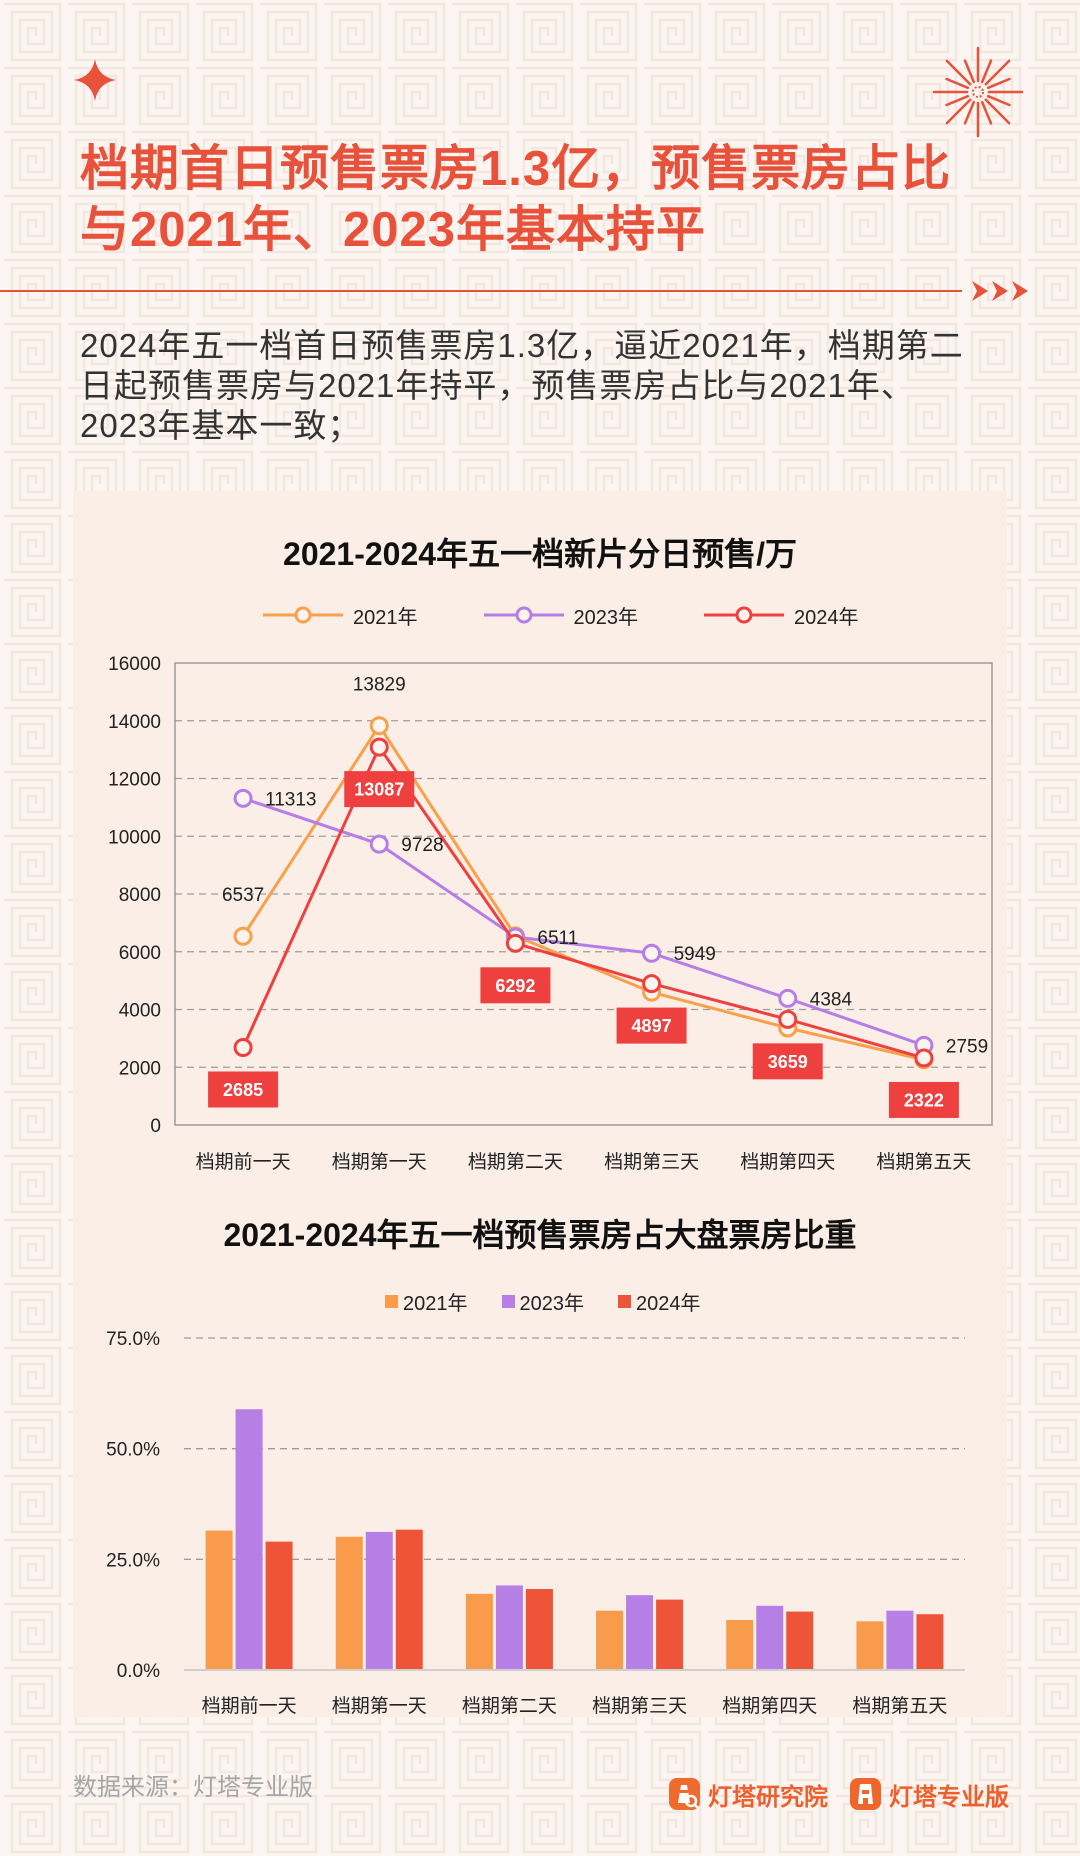 This screenshot has height=1856, width=1080. I want to click on data-label-2024: 13087, so click(379, 790).